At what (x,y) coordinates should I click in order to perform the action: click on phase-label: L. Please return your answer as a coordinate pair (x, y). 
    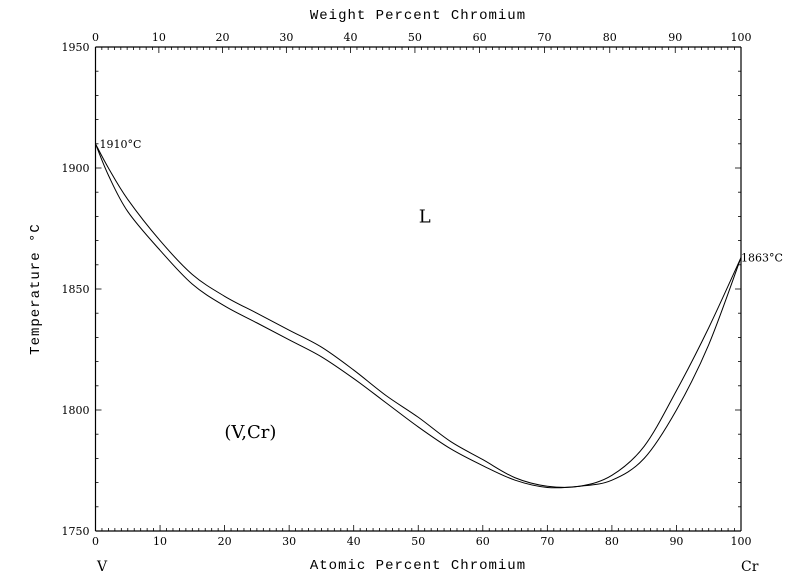
    Looking at the image, I should click on (425, 216).